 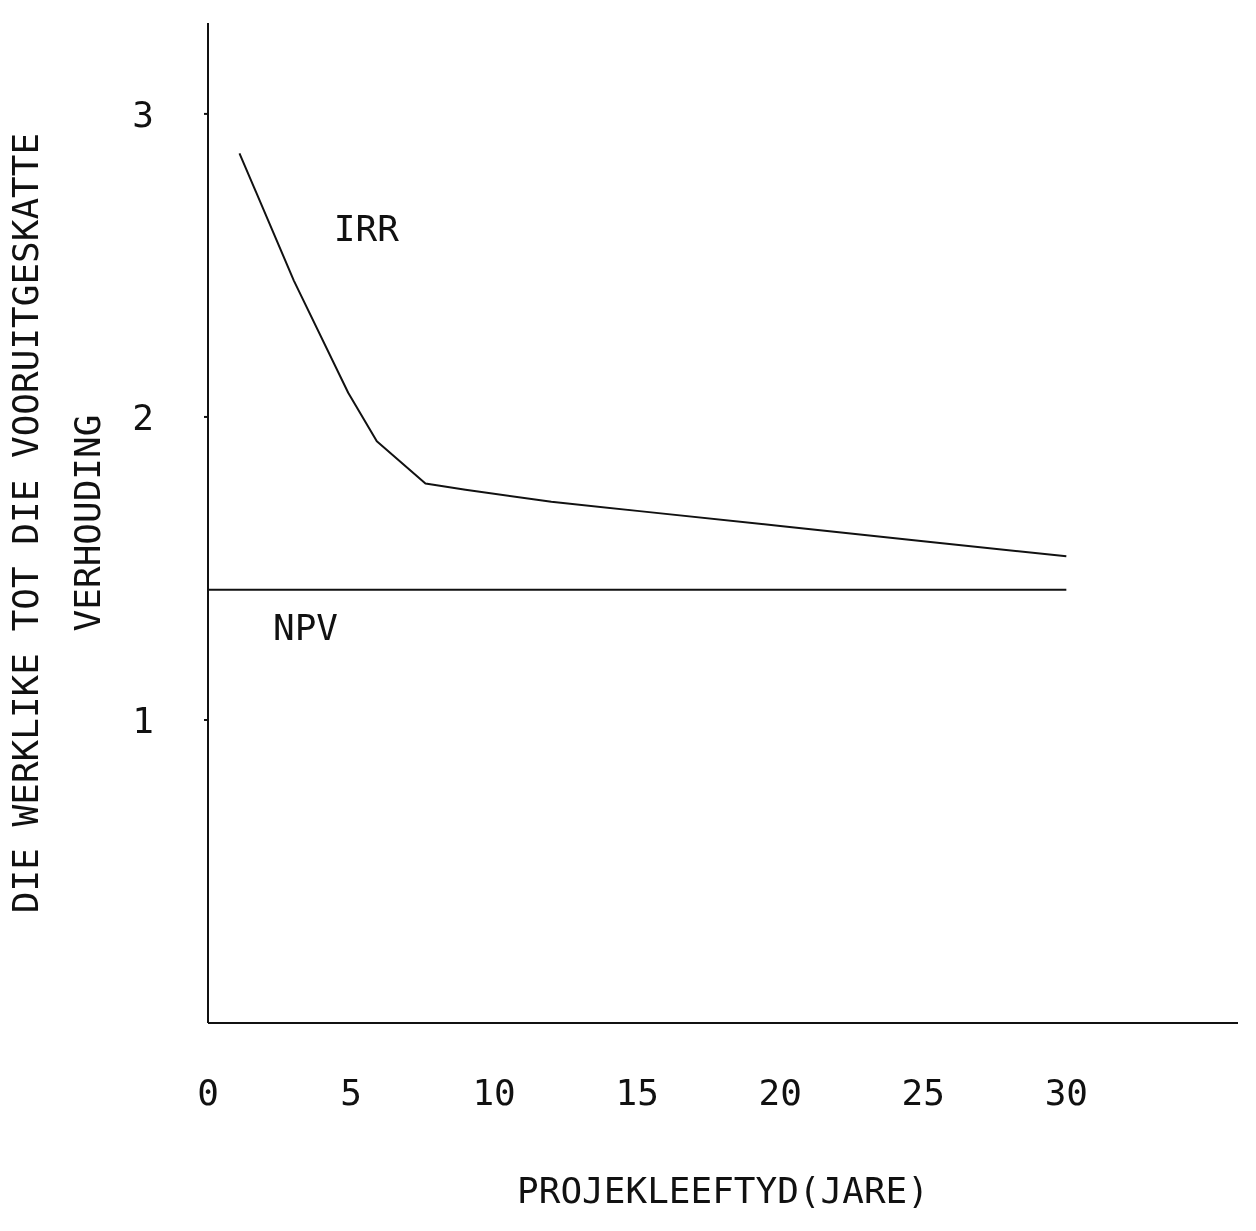 I want to click on x-tick-label: 0, so click(x=208, y=1092).